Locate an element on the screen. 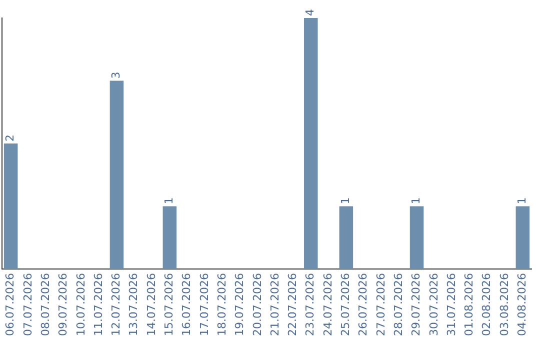  x-tick-label: 24.07.2026 is located at coordinates (327, 304).